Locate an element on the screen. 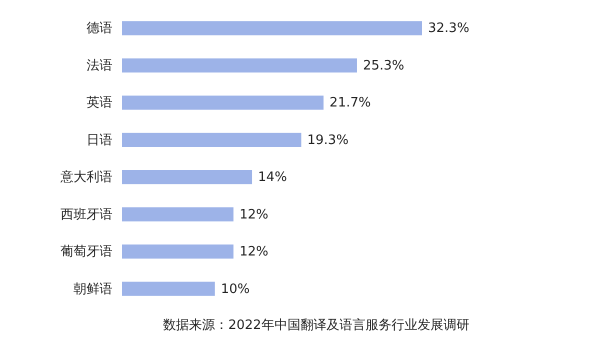 This screenshot has height=340, width=600. data-label: 21.7% is located at coordinates (350, 103).